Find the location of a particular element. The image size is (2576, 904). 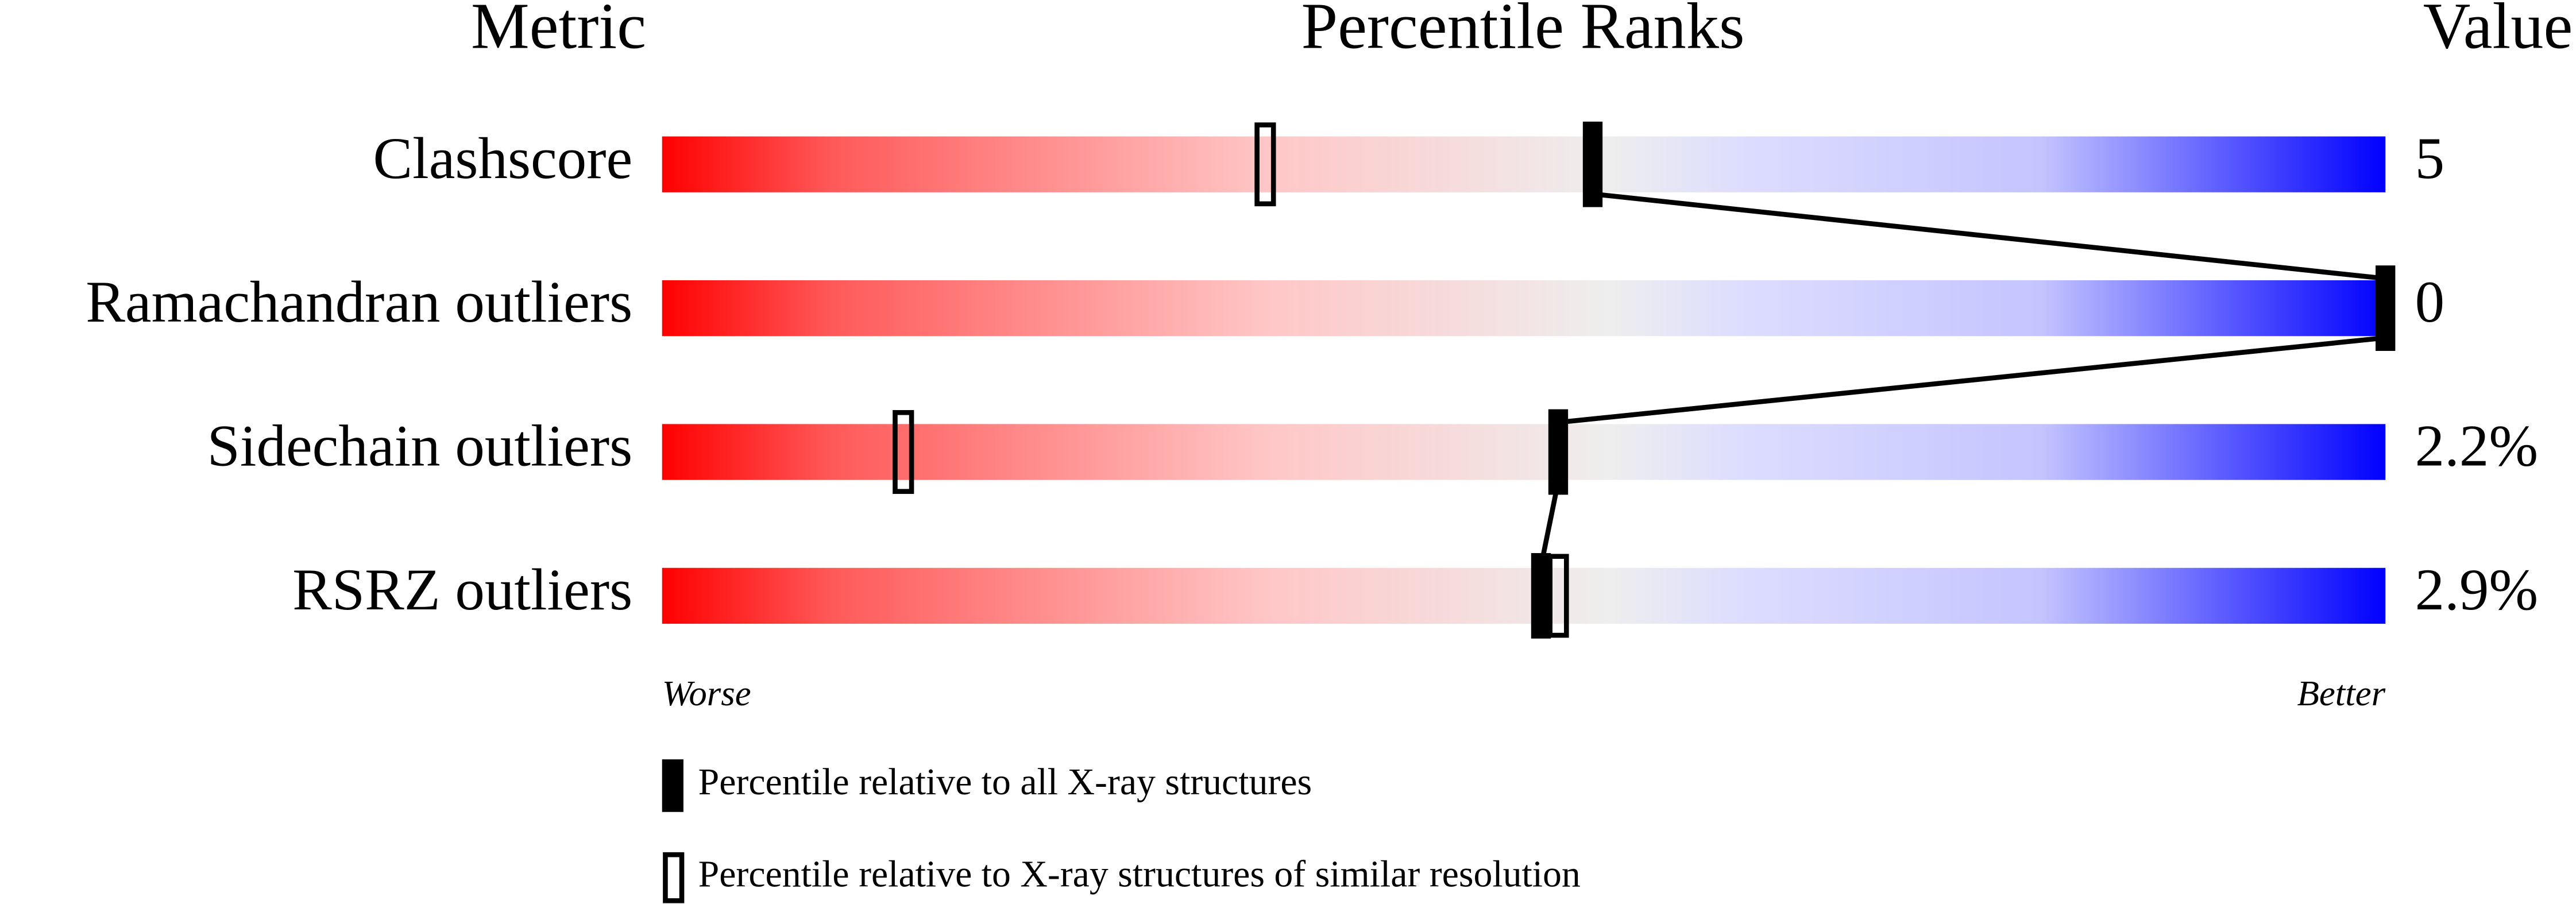

metric-label: Ramachandran outliers is located at coordinates (359, 302).